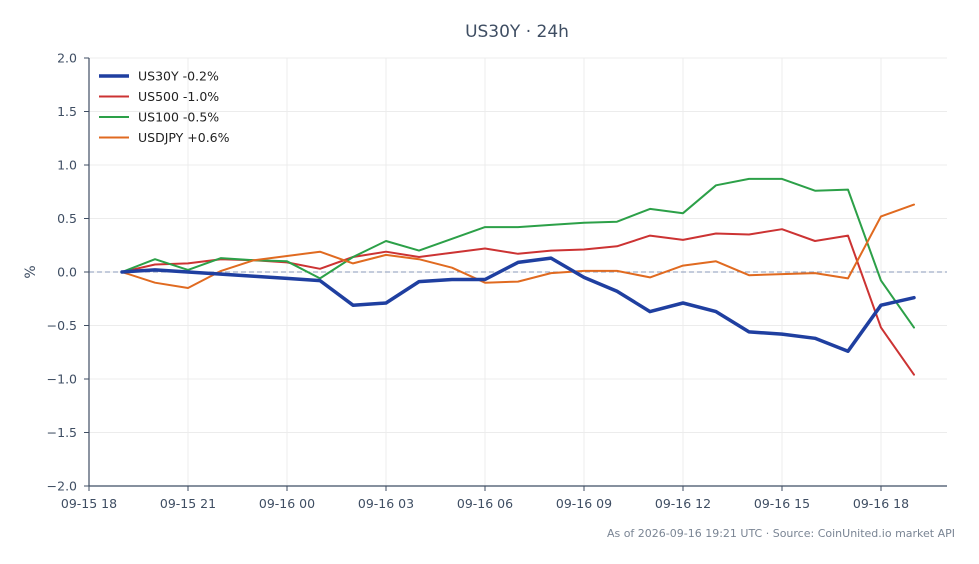 The height and width of the screenshot is (564, 979). I want to click on y-axis-label: %, so click(31, 271).